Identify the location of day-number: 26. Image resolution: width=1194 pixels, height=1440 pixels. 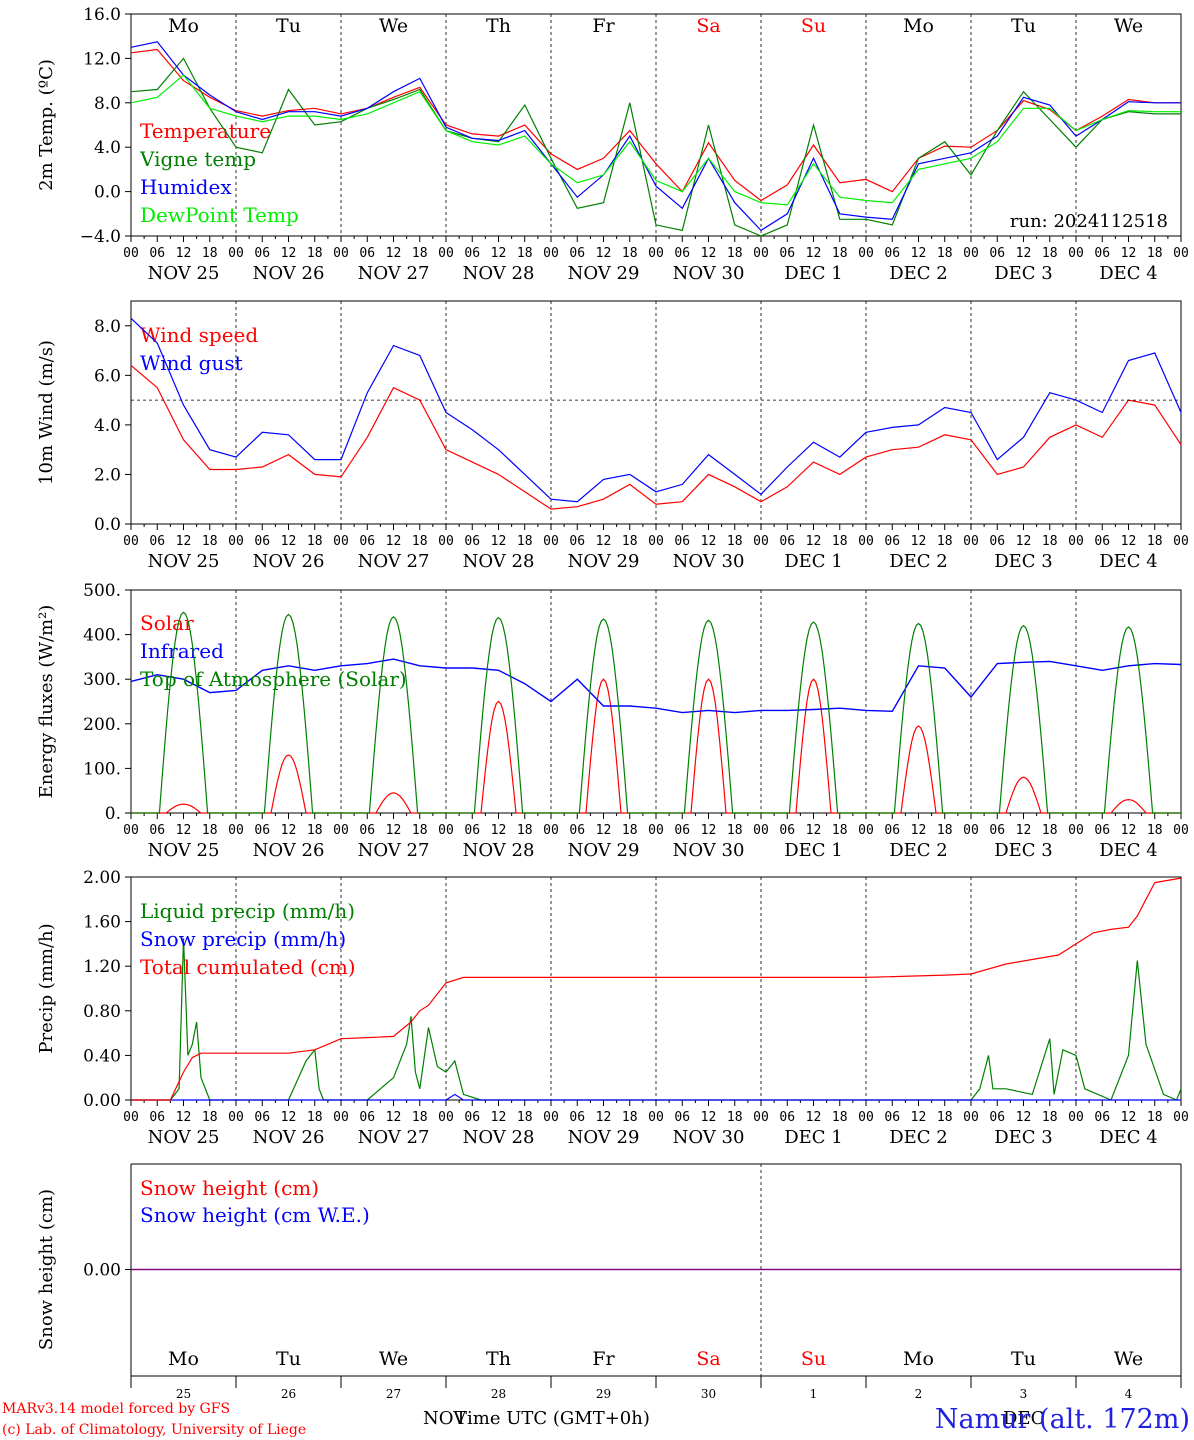
(288, 1394).